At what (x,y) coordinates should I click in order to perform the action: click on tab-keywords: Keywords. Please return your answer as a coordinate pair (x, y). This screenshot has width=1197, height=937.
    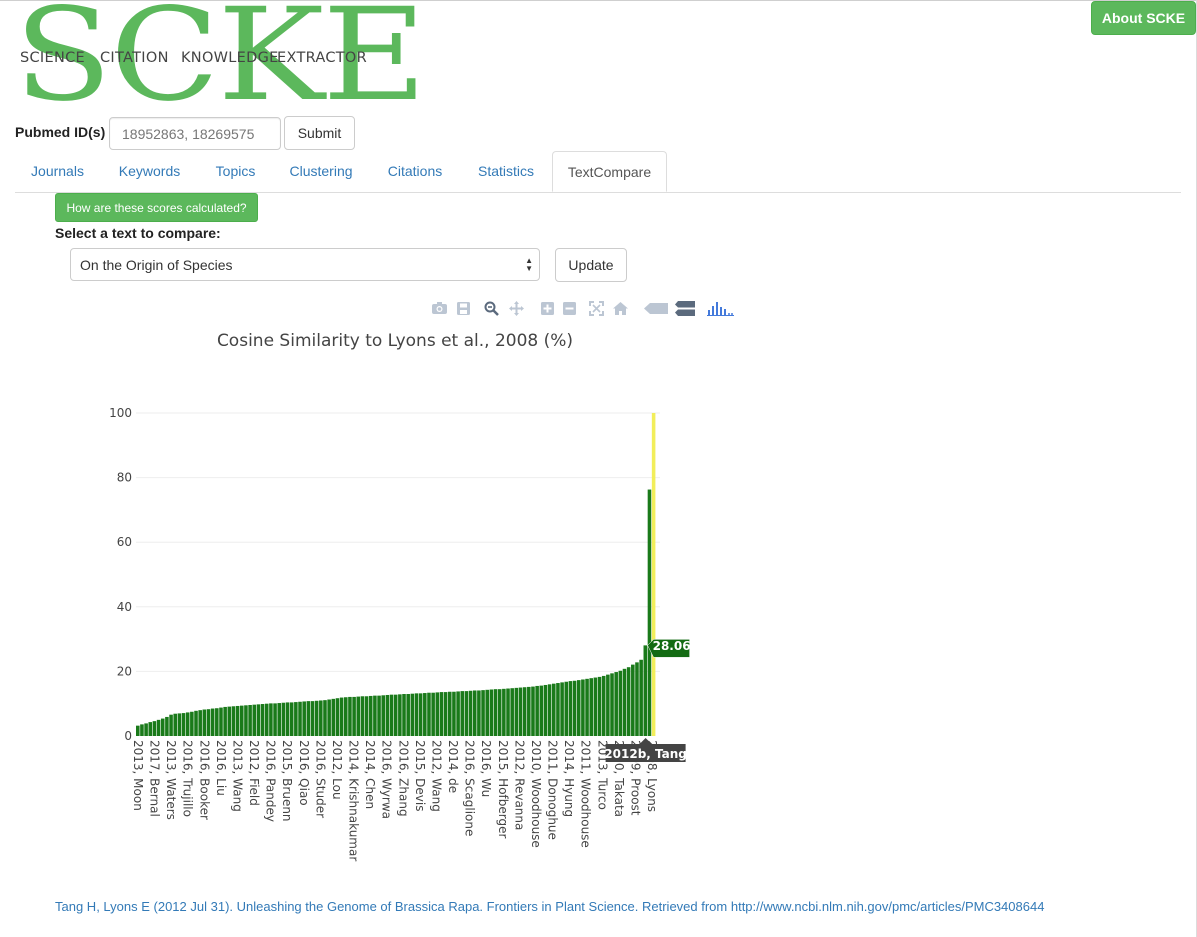
    Looking at the image, I should click on (149, 171).